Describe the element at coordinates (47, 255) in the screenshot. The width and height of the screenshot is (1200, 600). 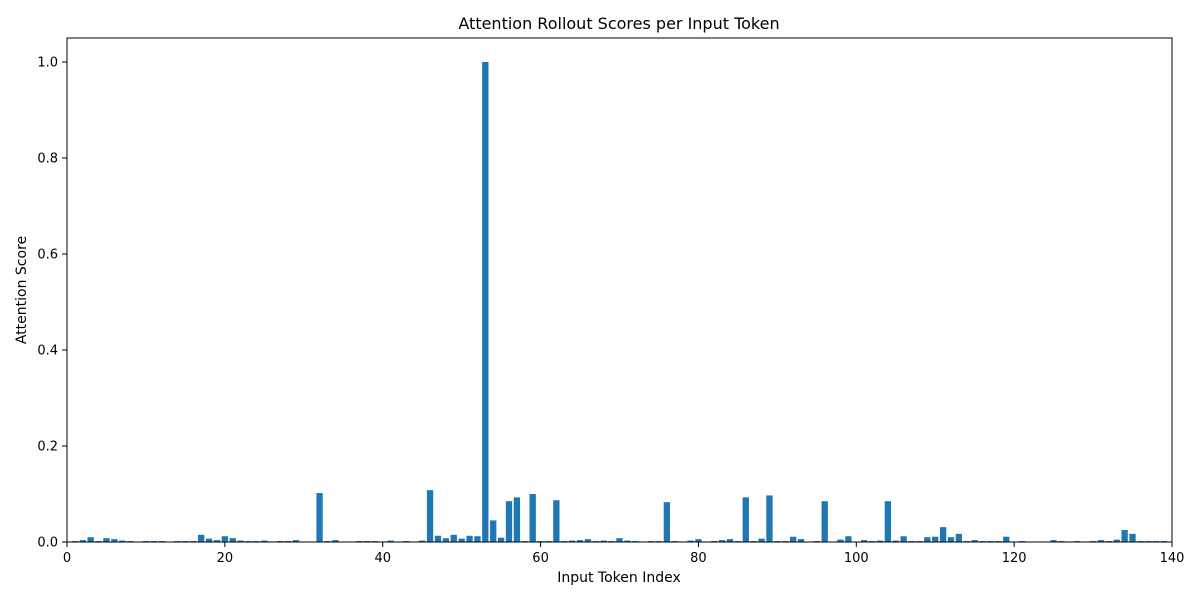
I see `y-tick-label: 0.6` at that location.